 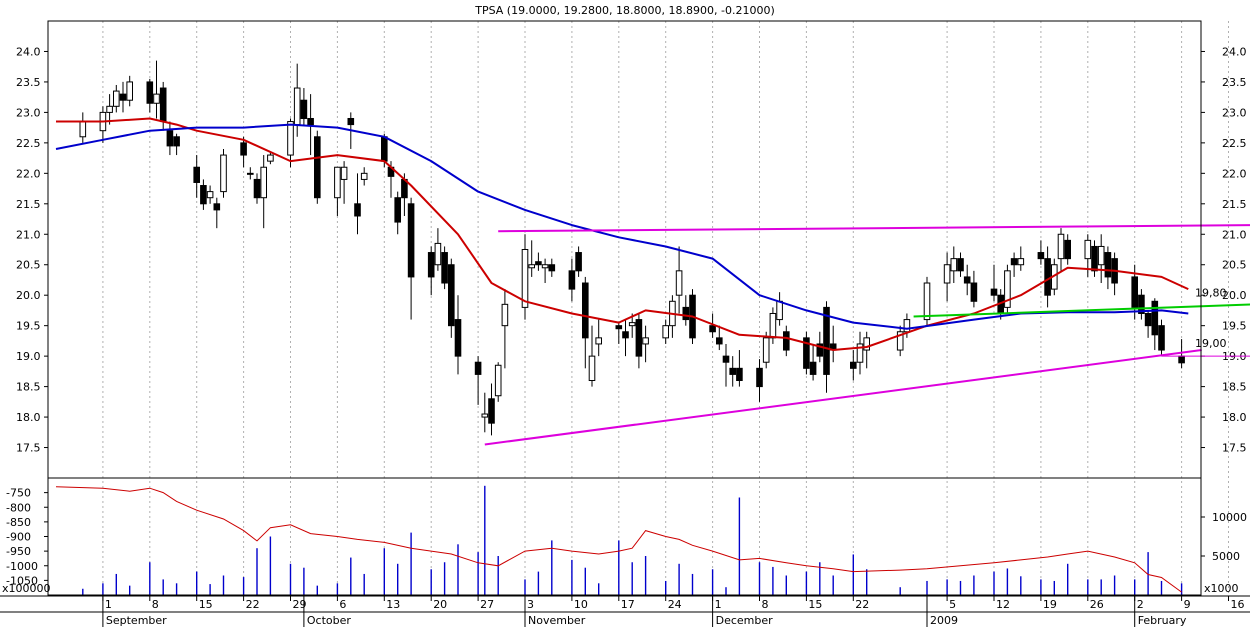 I want to click on price-tick-label-left: 21.0, so click(x=28, y=234).